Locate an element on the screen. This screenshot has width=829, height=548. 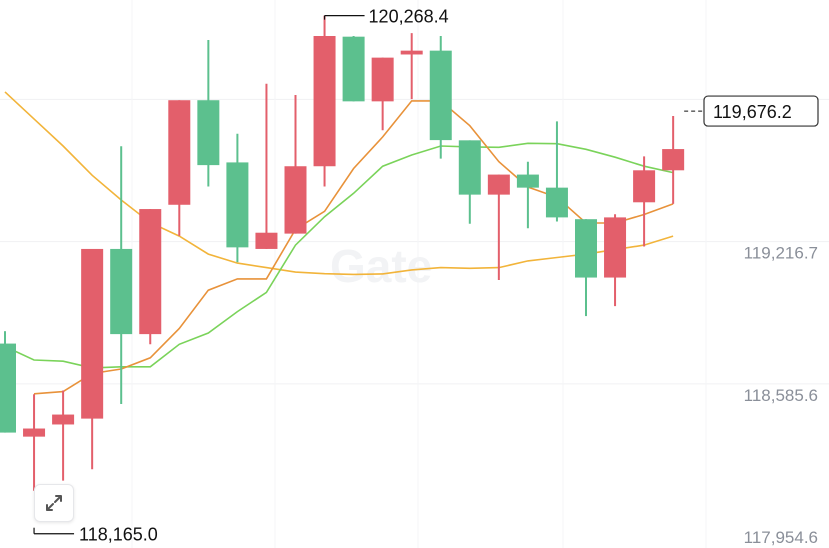
expand-arrows-icon is located at coordinates (54, 503).